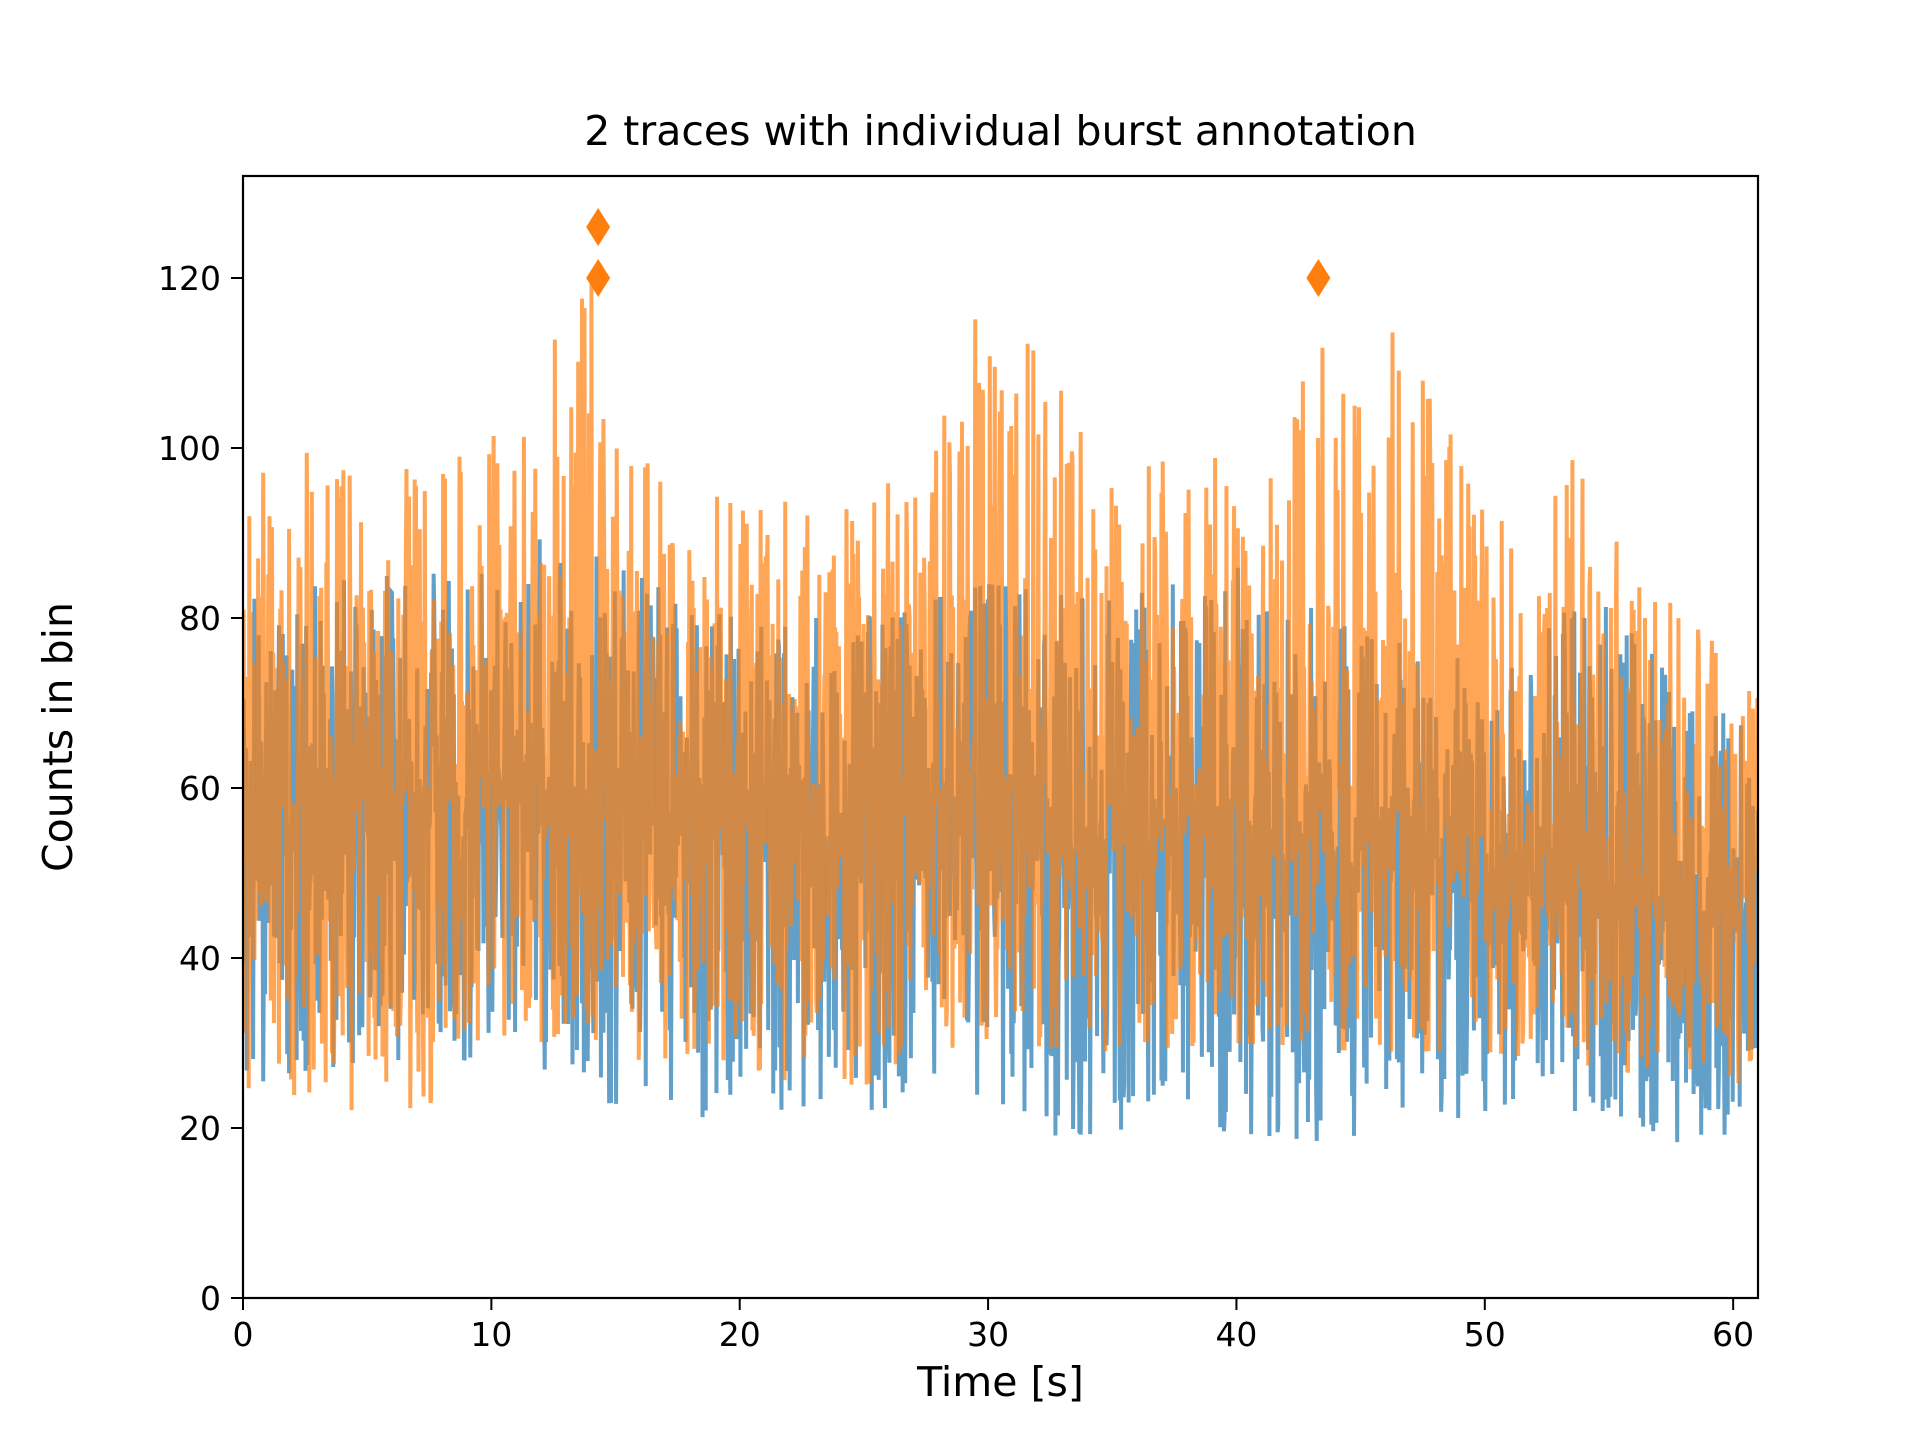 Image resolution: width=1920 pixels, height=1444 pixels. I want to click on y-tick-label: 20, so click(200, 1128).